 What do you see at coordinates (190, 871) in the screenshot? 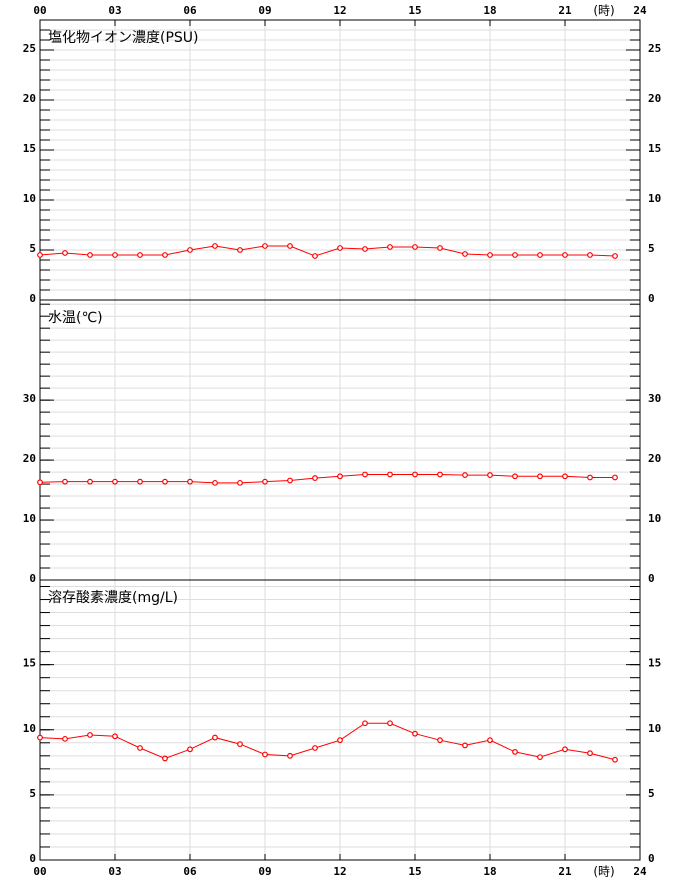
I see `x-tick-label: 06` at bounding box center [190, 871].